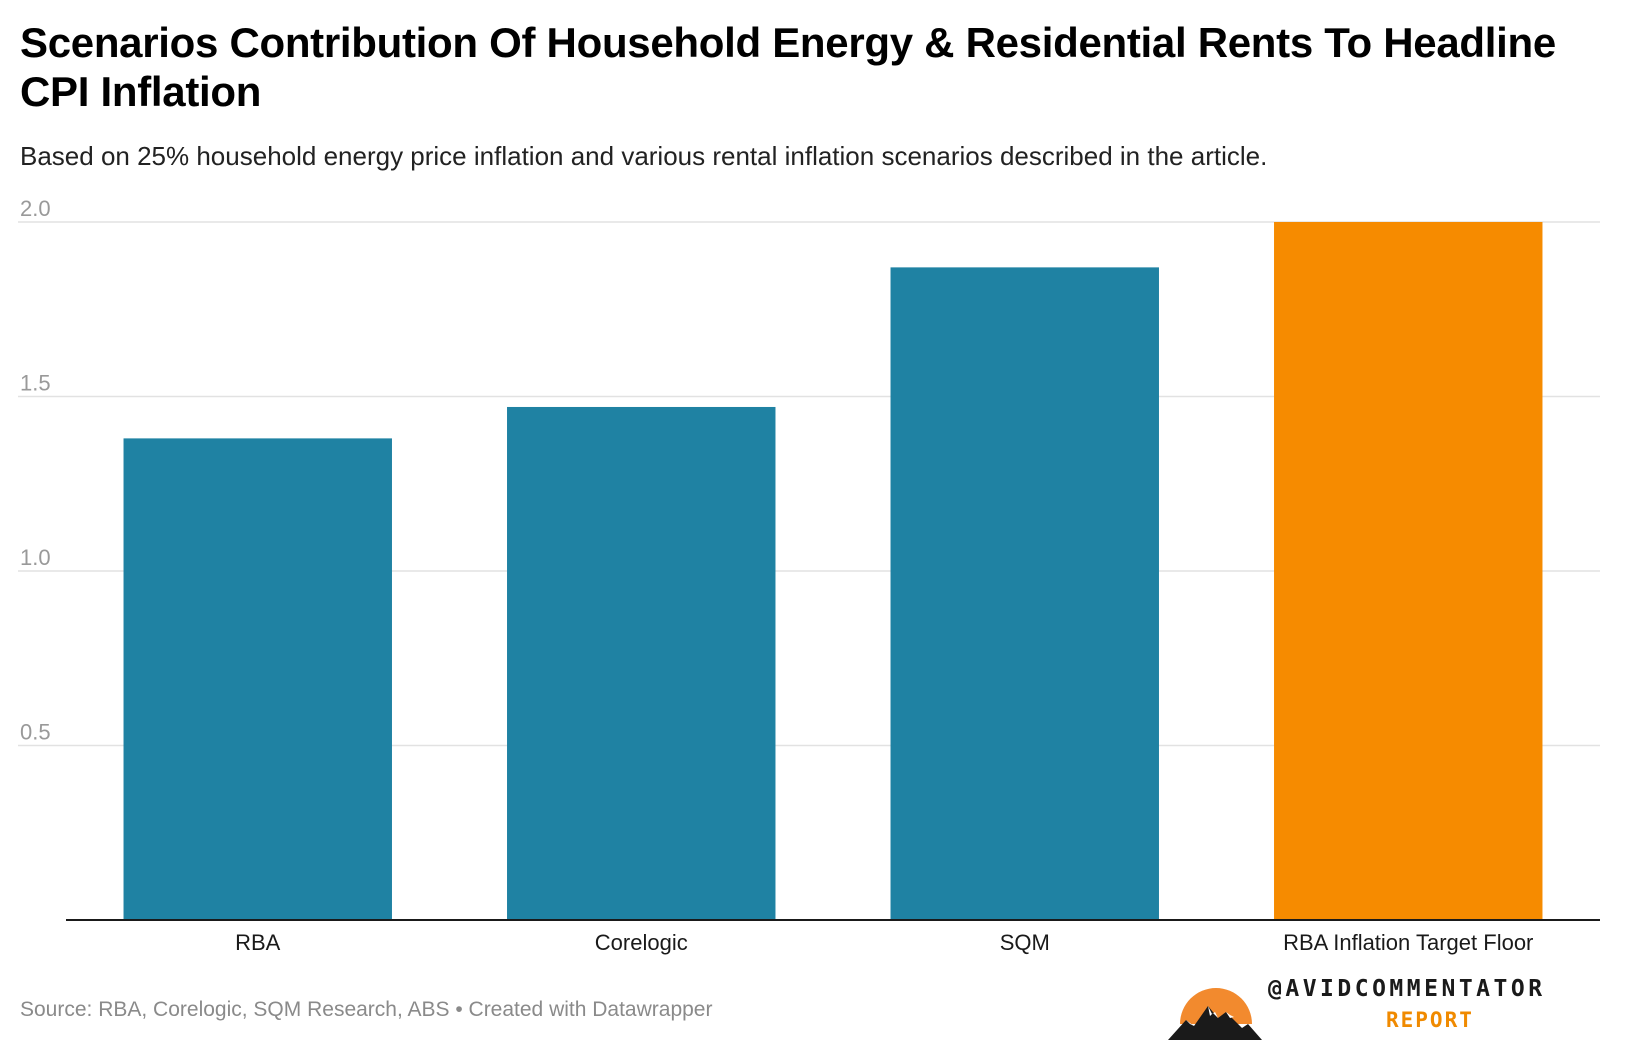  I want to click on y-axis-ticks: 0.5 1.0 1.5 2.0, so click(35, 472).